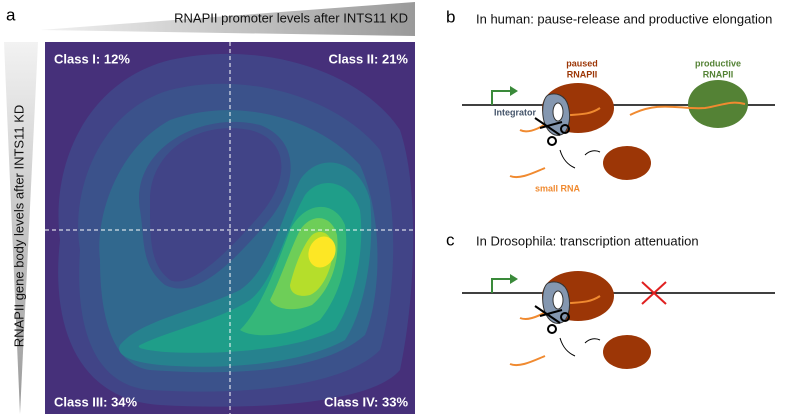 The image size is (800, 416). Describe the element at coordinates (718, 74) in the screenshot. I see `productive-label: RNAPII` at that location.